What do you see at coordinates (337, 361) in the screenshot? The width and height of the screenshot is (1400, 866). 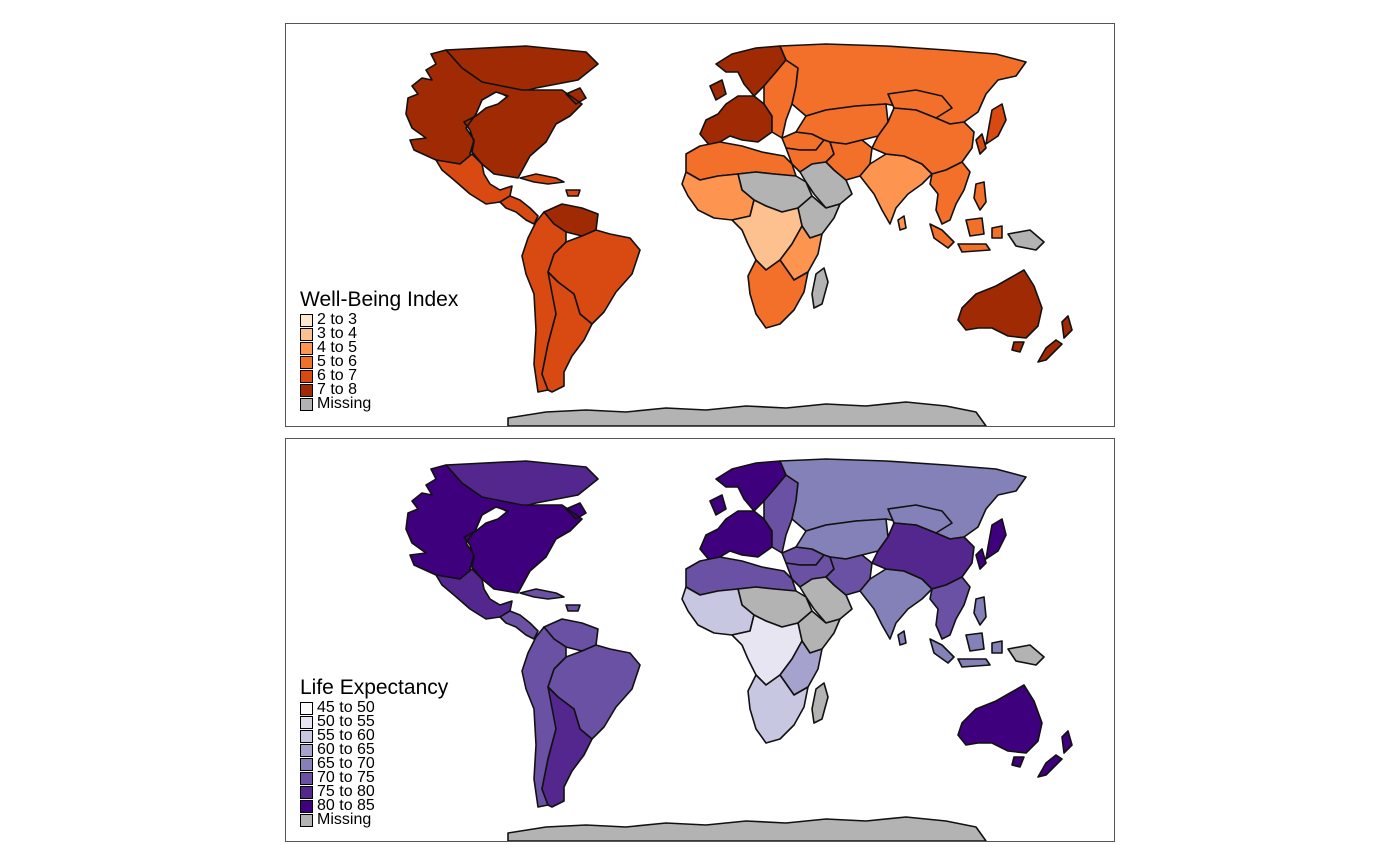 I see `legend-label: 5 to 6` at bounding box center [337, 361].